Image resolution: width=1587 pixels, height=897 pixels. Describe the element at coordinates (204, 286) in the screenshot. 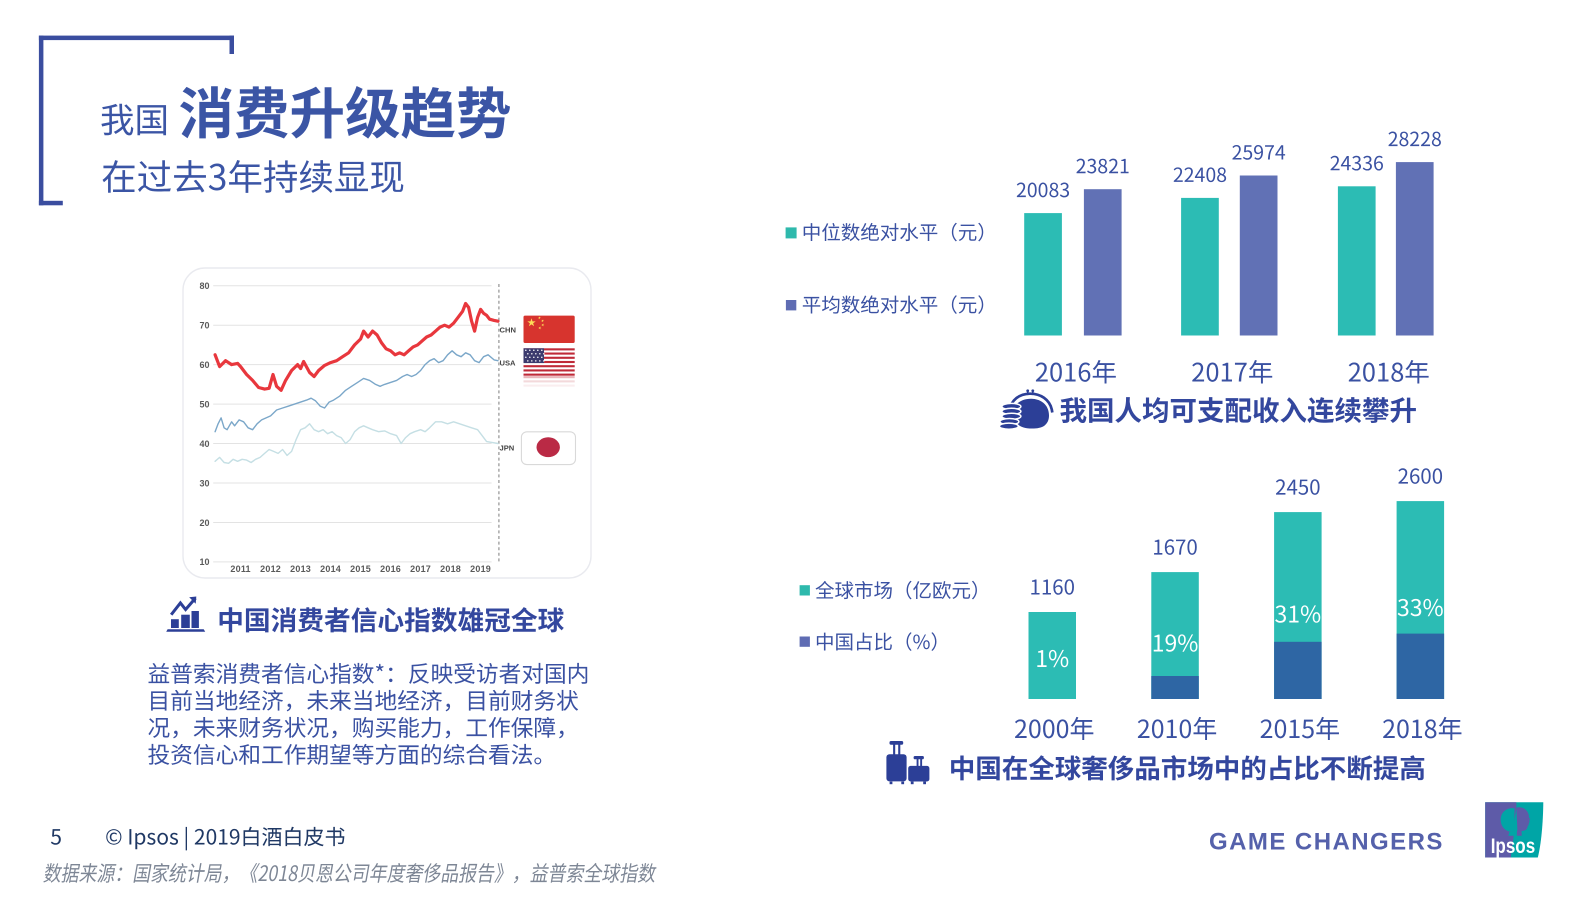

I see `svg-text: 80` at that location.